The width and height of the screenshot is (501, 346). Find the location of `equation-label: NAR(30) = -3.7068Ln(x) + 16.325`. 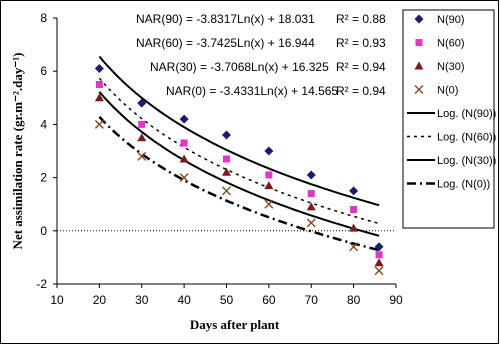

equation-label: NAR(30) = -3.7068Ln(x) + 16.325 is located at coordinates (239, 67).